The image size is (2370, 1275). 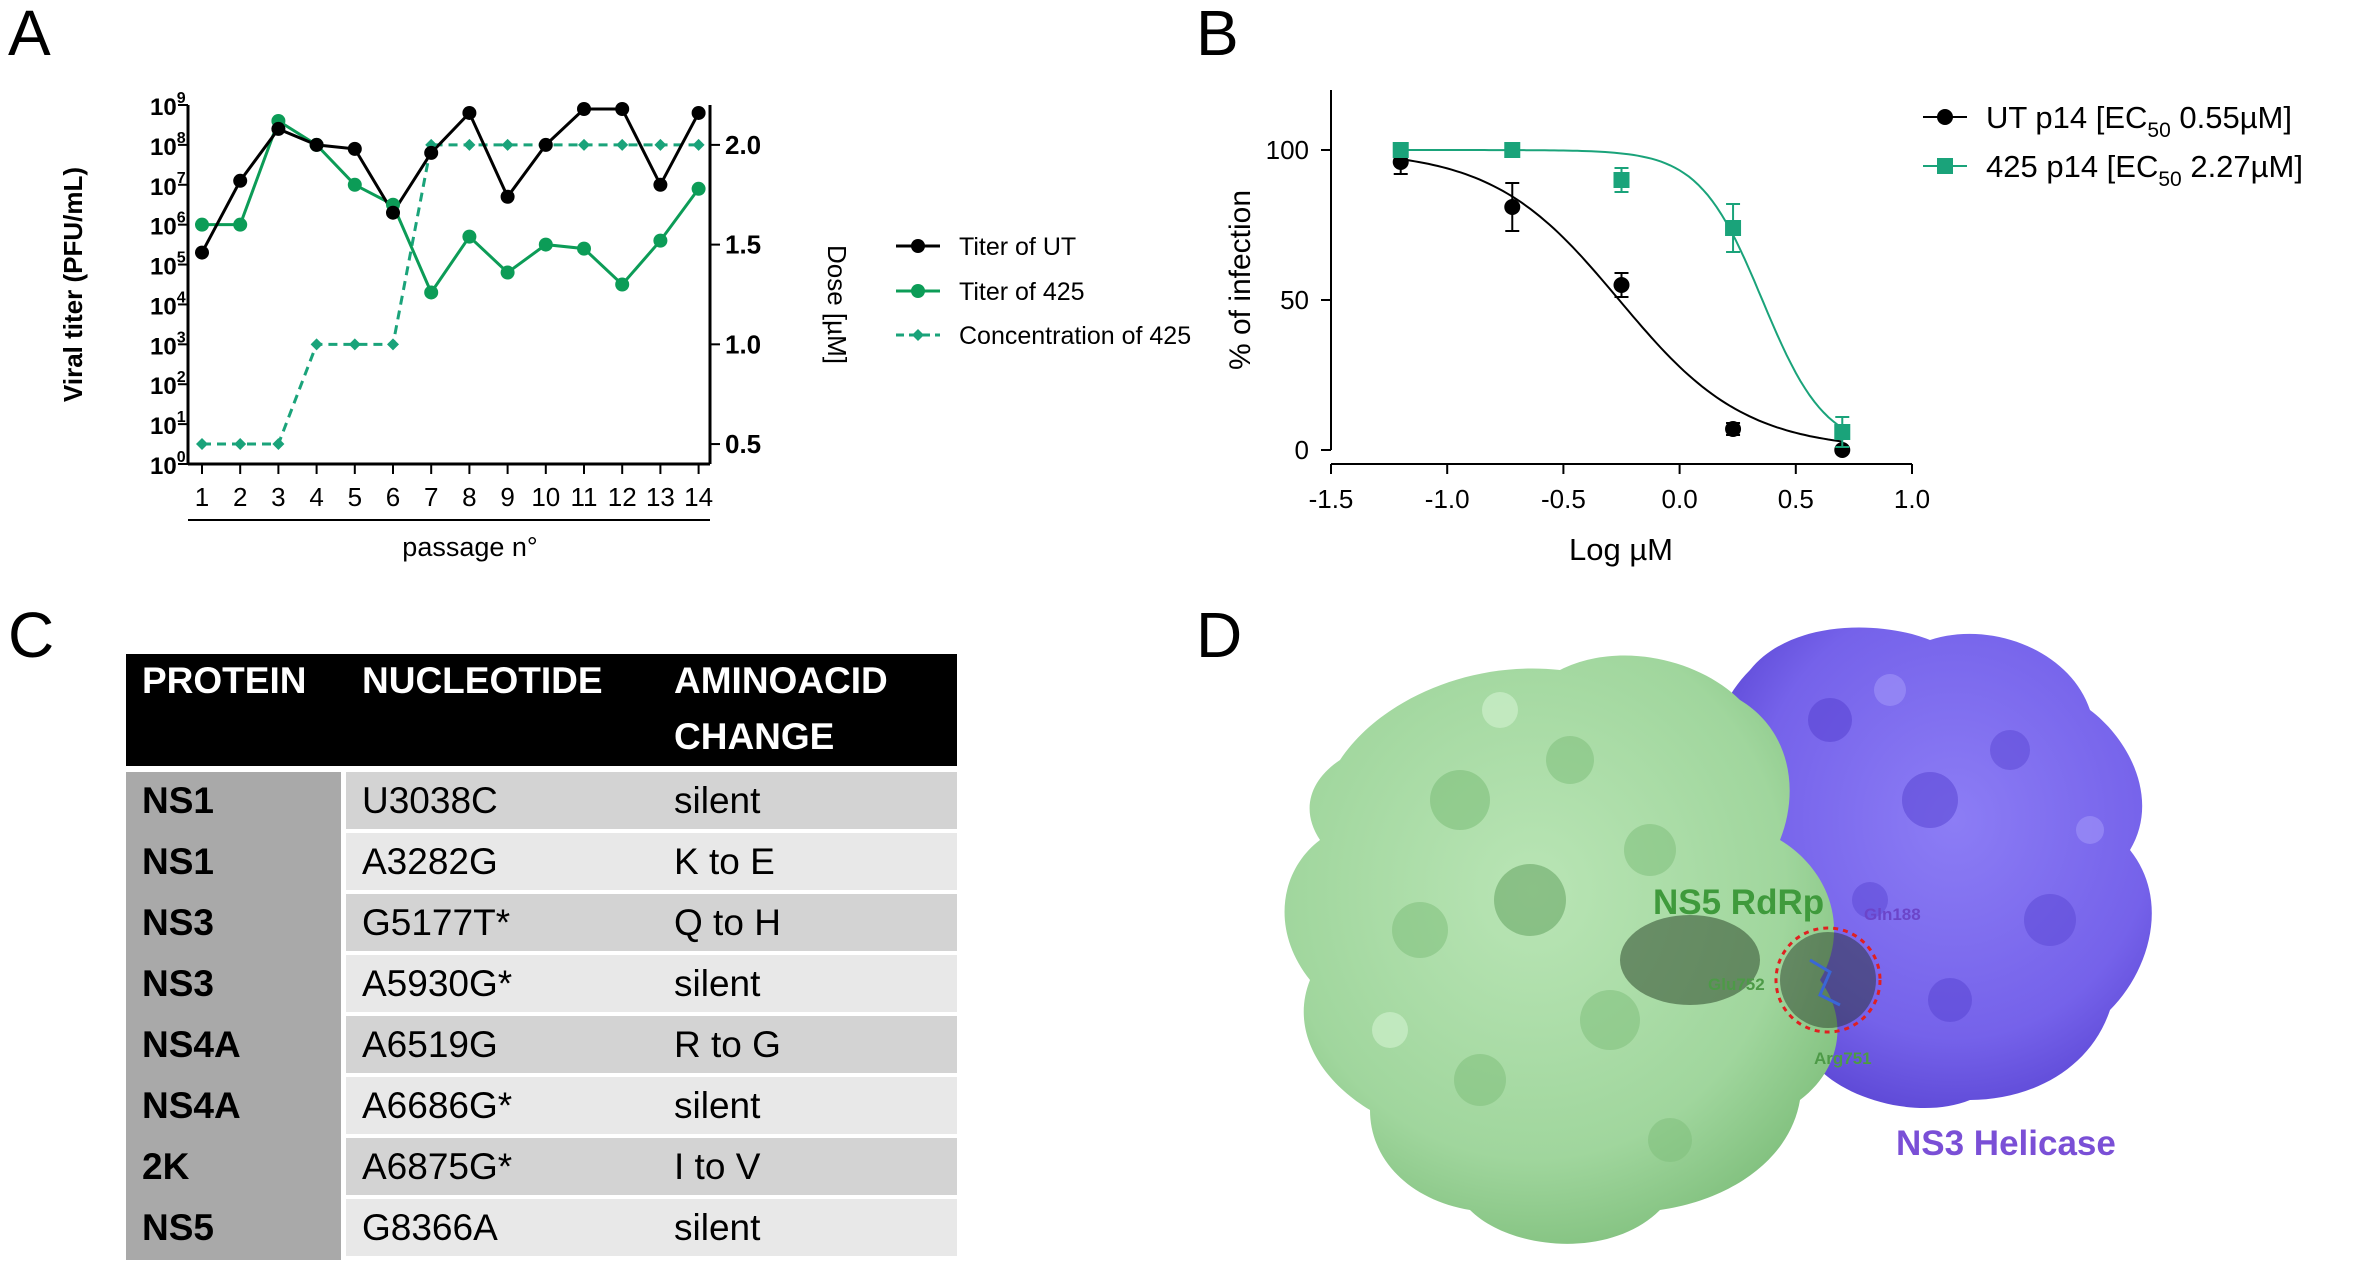 I want to click on x-axis-label: passage n°, so click(x=469, y=547).